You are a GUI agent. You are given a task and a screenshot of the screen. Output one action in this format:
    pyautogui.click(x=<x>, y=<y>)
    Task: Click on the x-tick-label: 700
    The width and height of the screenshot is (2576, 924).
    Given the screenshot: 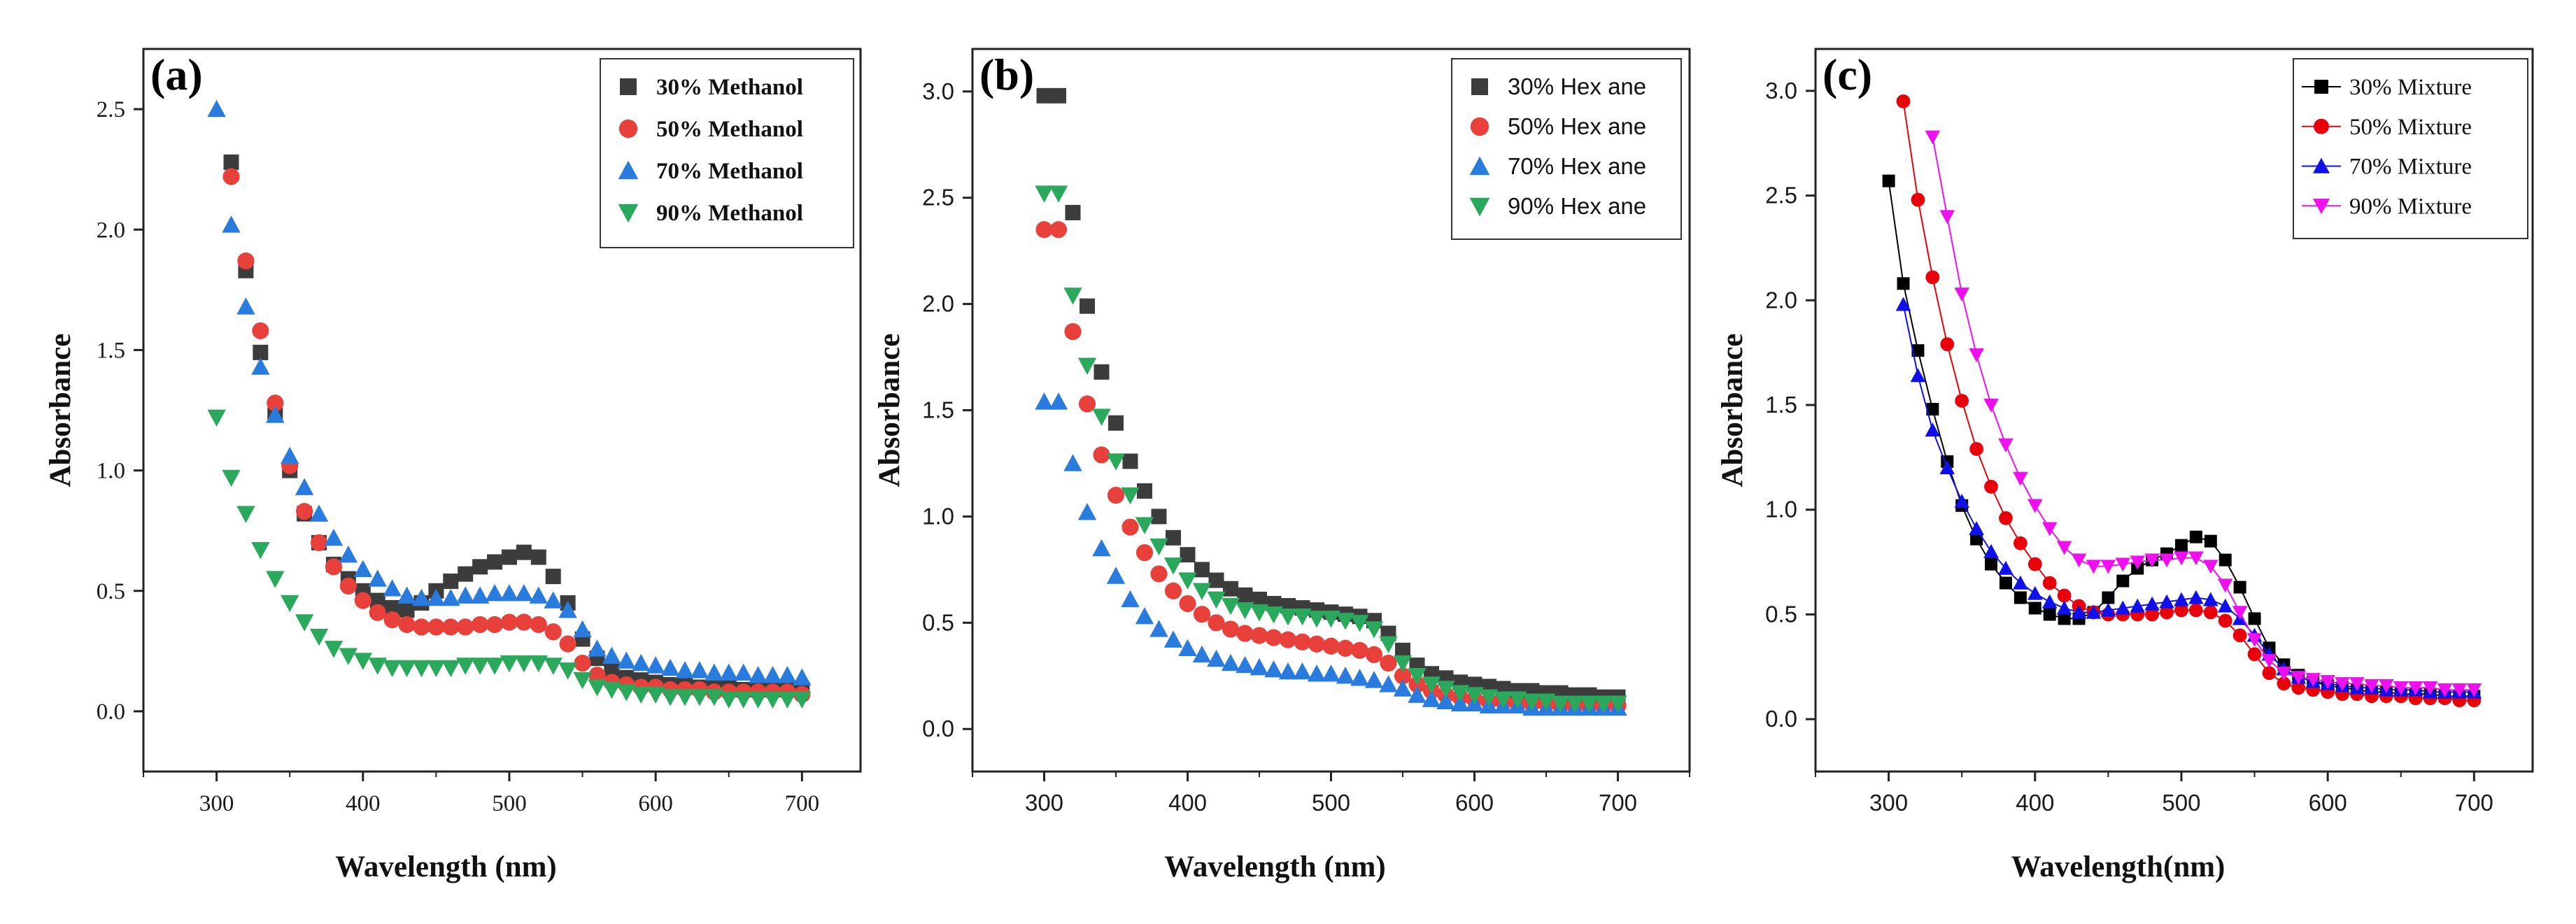 What is the action you would take?
    pyautogui.click(x=1618, y=803)
    